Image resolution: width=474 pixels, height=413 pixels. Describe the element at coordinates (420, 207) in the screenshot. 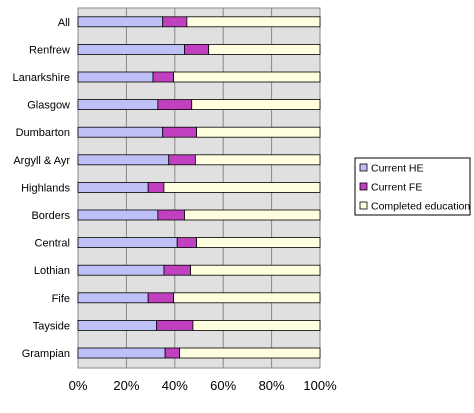

I see `legend-label: Completed education` at that location.